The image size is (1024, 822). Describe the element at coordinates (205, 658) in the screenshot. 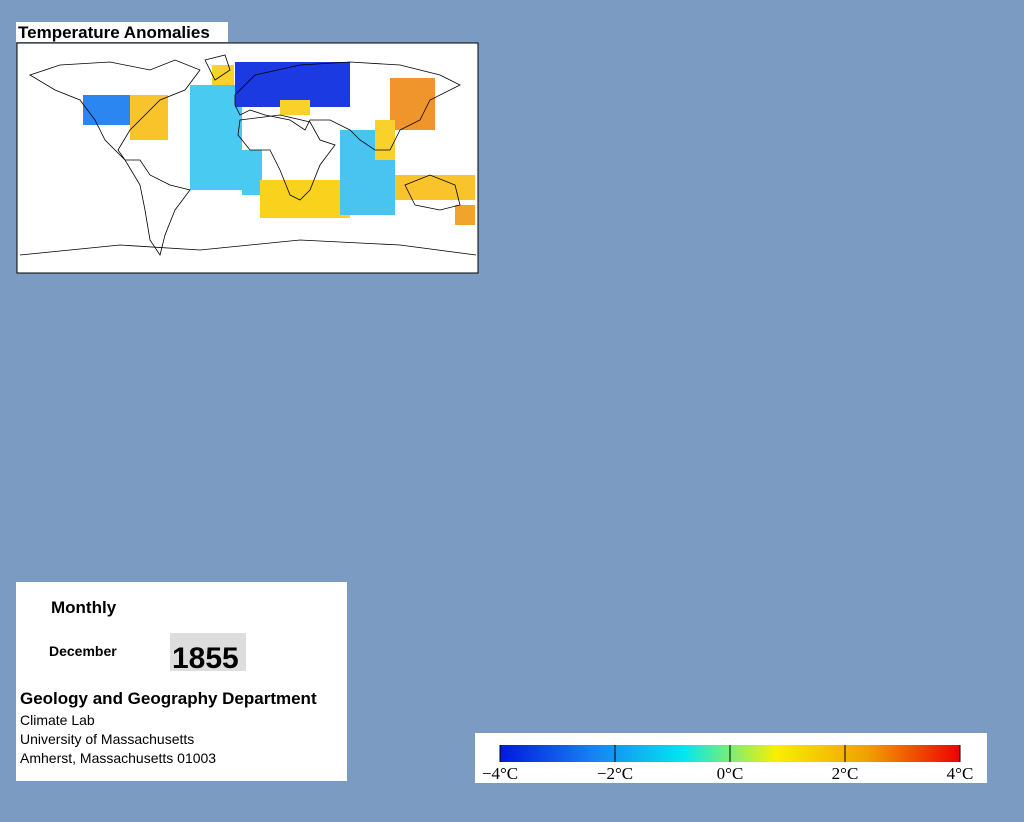

I see `year: 1855` at that location.